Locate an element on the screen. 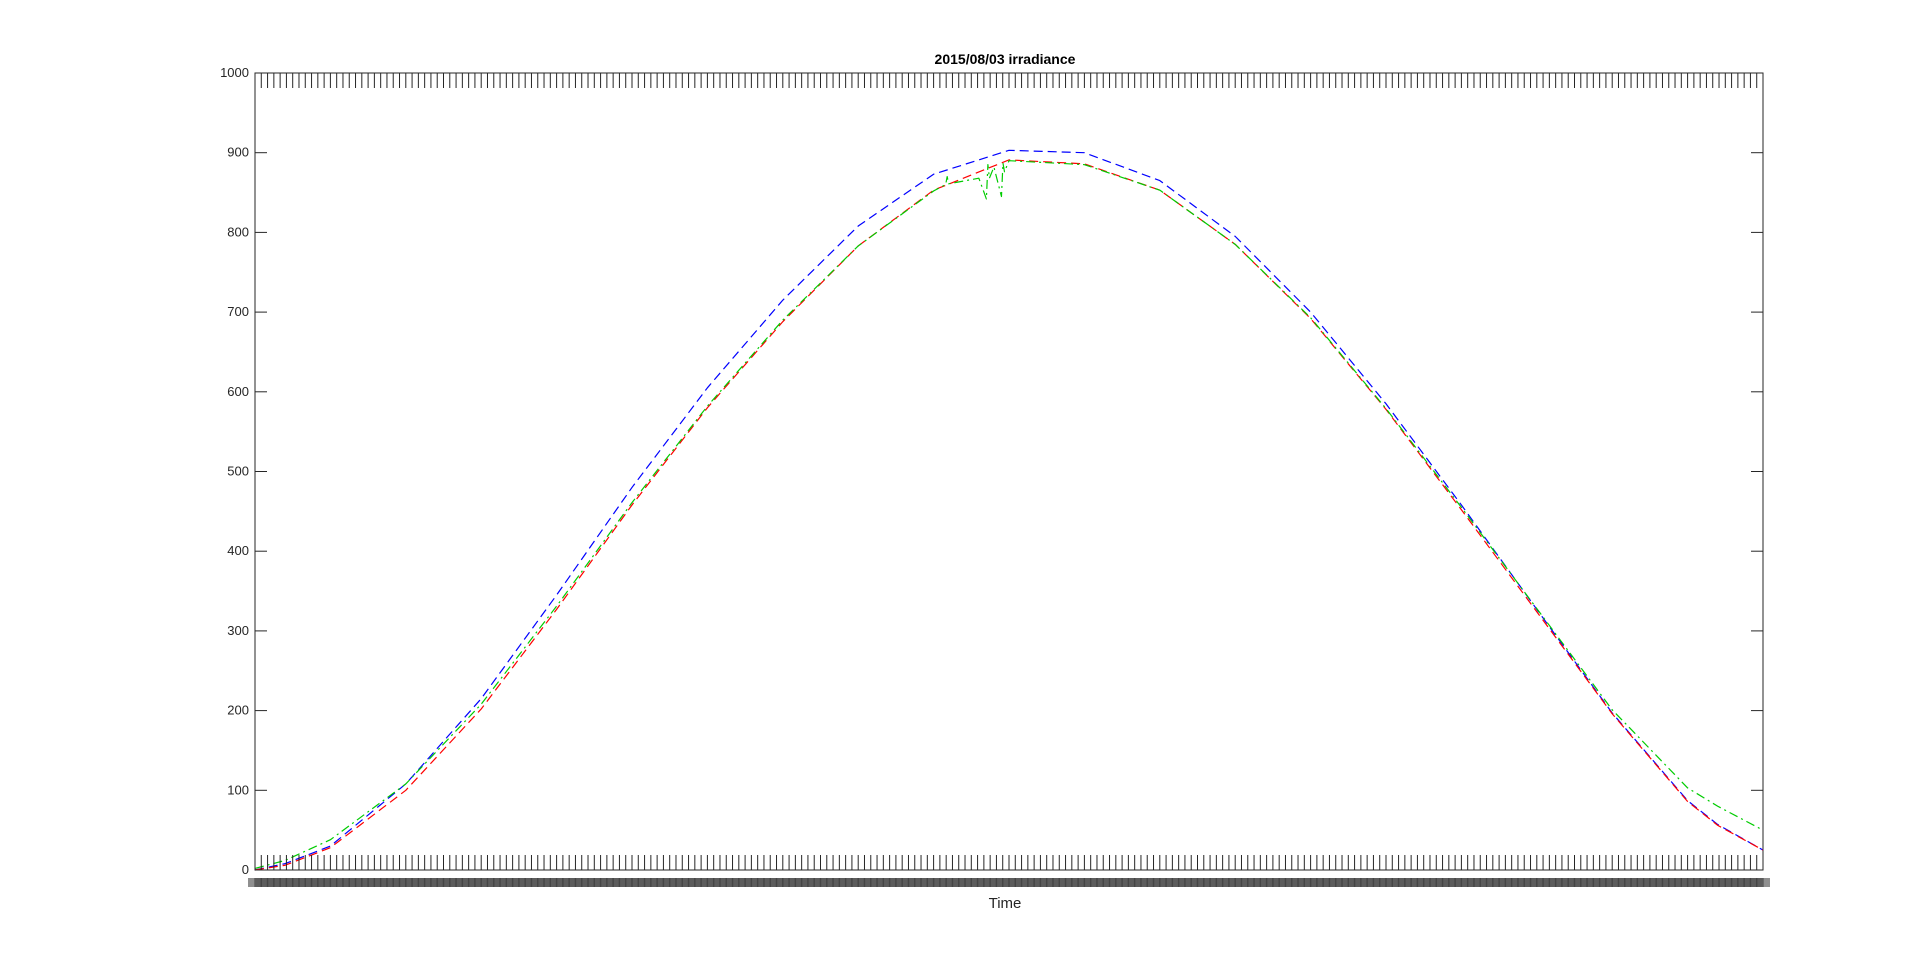  y-tick-label: 100 is located at coordinates (238, 789).